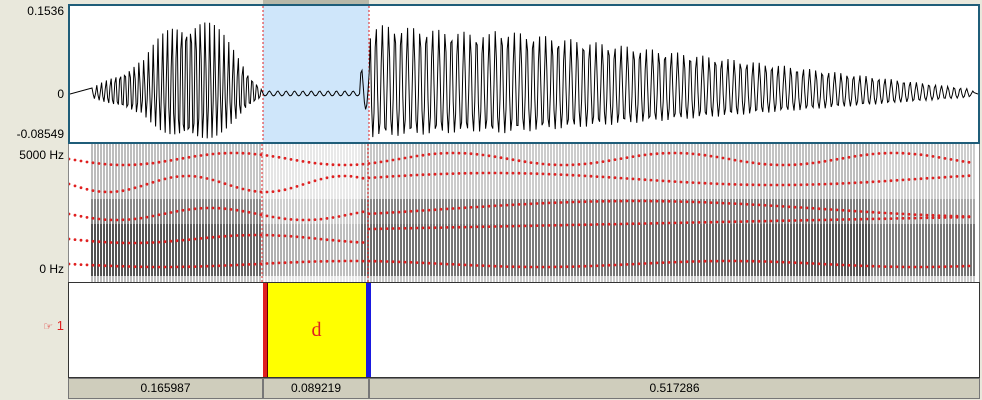  I want to click on tier-label: ☞ 1, so click(32, 325).